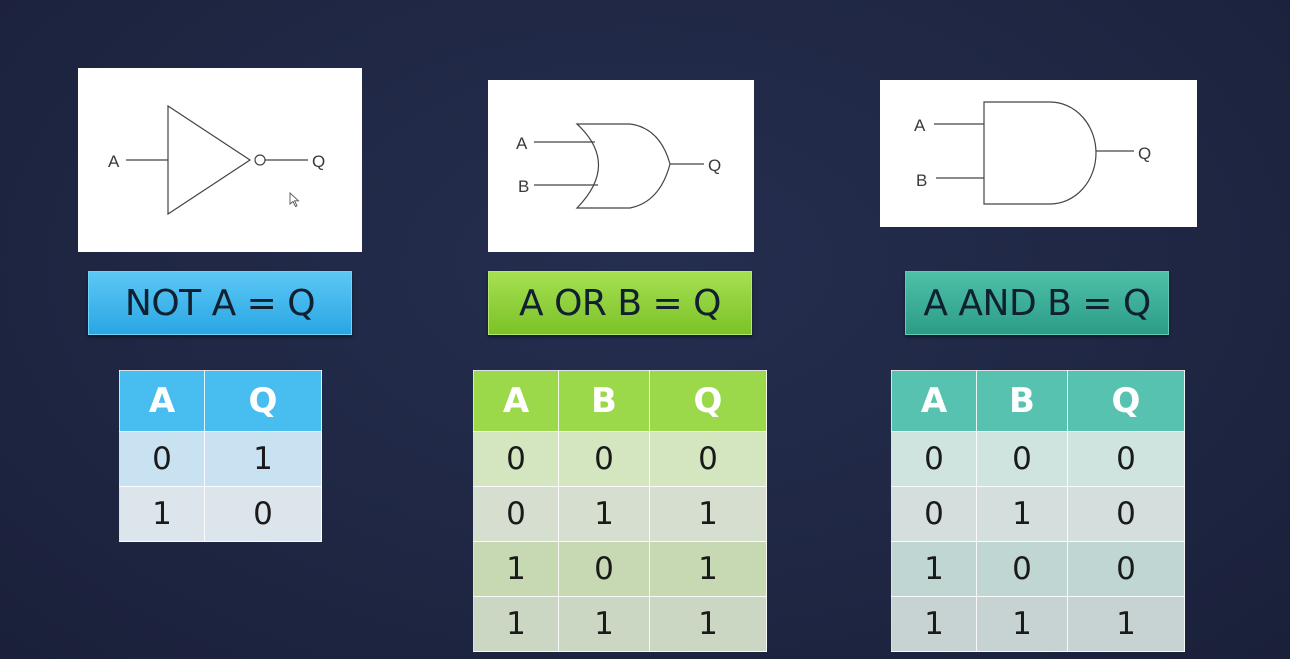 The image size is (1290, 659). I want to click on table-row: 0 1 1, so click(620, 514).